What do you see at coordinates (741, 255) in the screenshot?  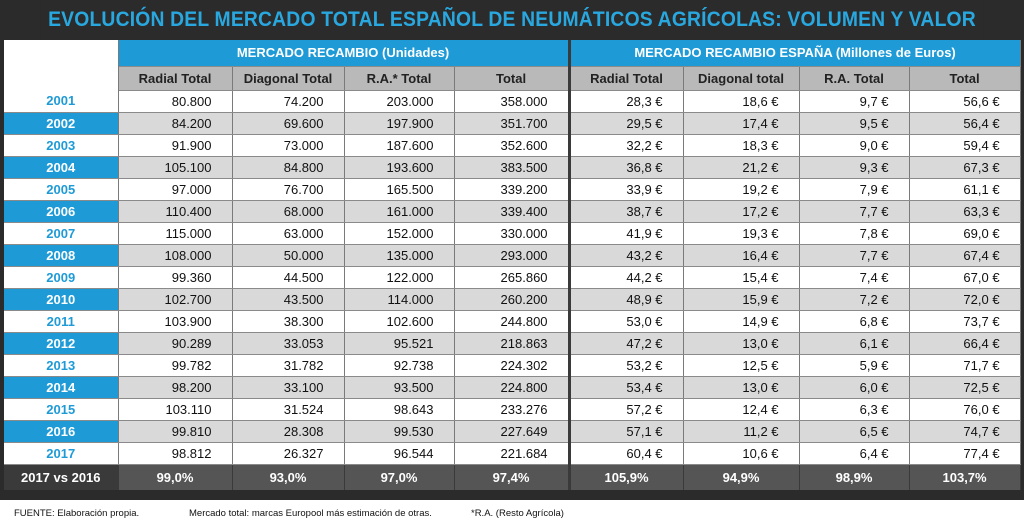 I see `table-cell: 16,4 €` at bounding box center [741, 255].